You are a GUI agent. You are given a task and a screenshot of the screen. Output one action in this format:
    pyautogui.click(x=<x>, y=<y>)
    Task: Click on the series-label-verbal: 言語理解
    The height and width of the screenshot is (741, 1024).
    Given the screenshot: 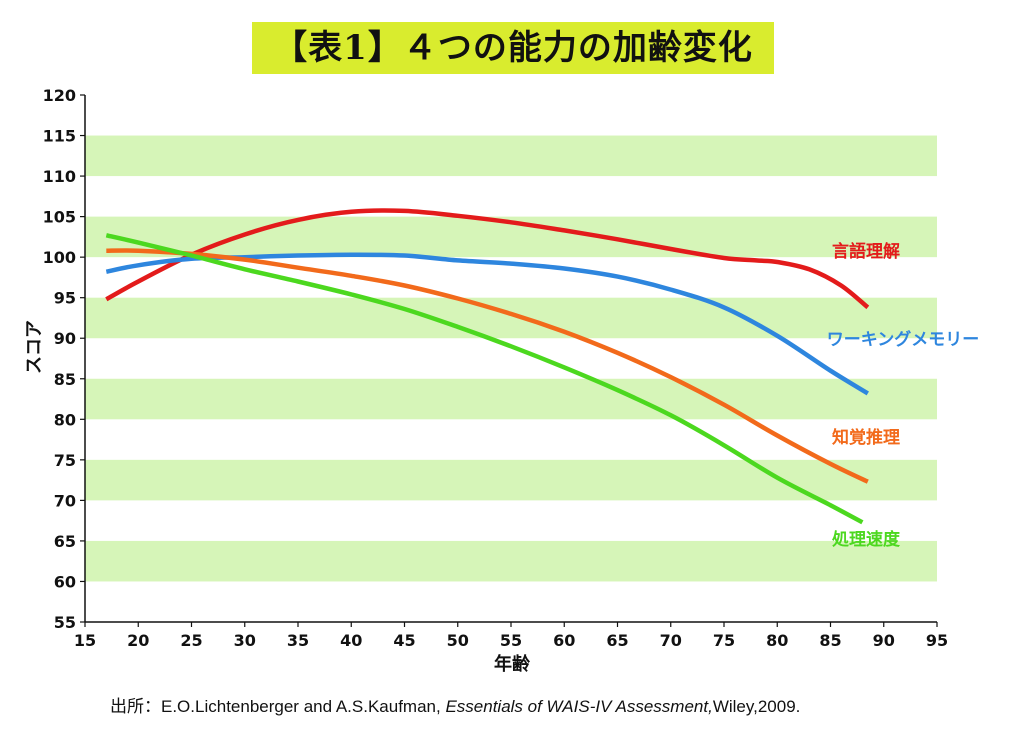 What is the action you would take?
    pyautogui.click(x=866, y=251)
    